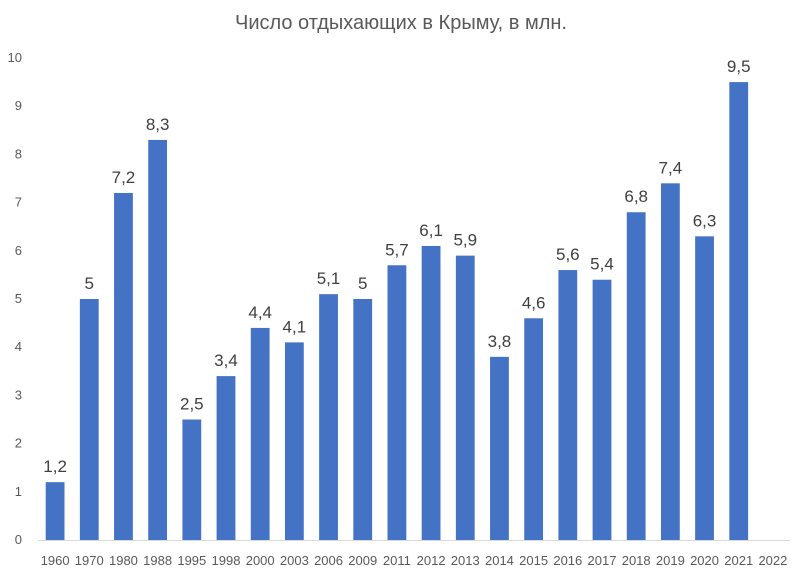 The image size is (802, 577). What do you see at coordinates (602, 409) in the screenshot?
I see `bar-2017` at bounding box center [602, 409].